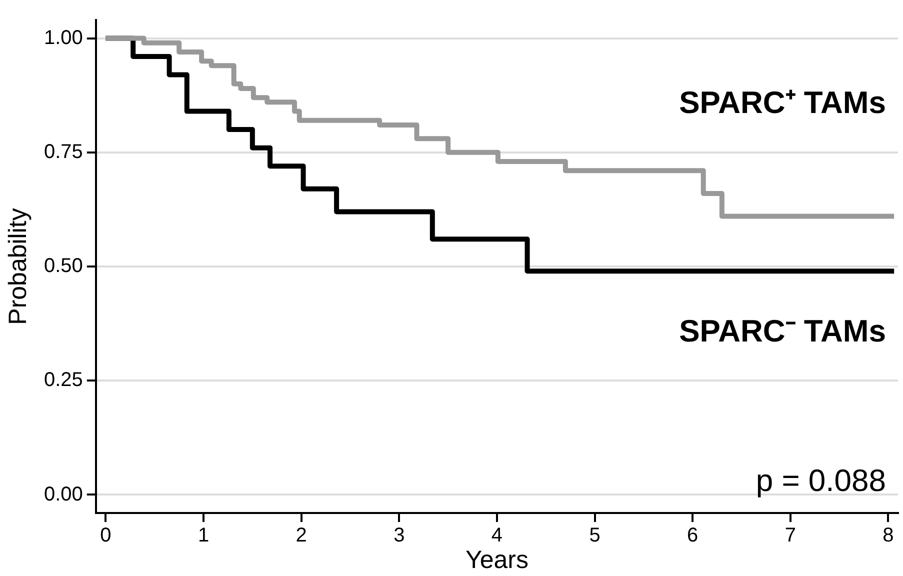  Describe the element at coordinates (692, 535) in the screenshot. I see `x-tick-label: 6` at that location.